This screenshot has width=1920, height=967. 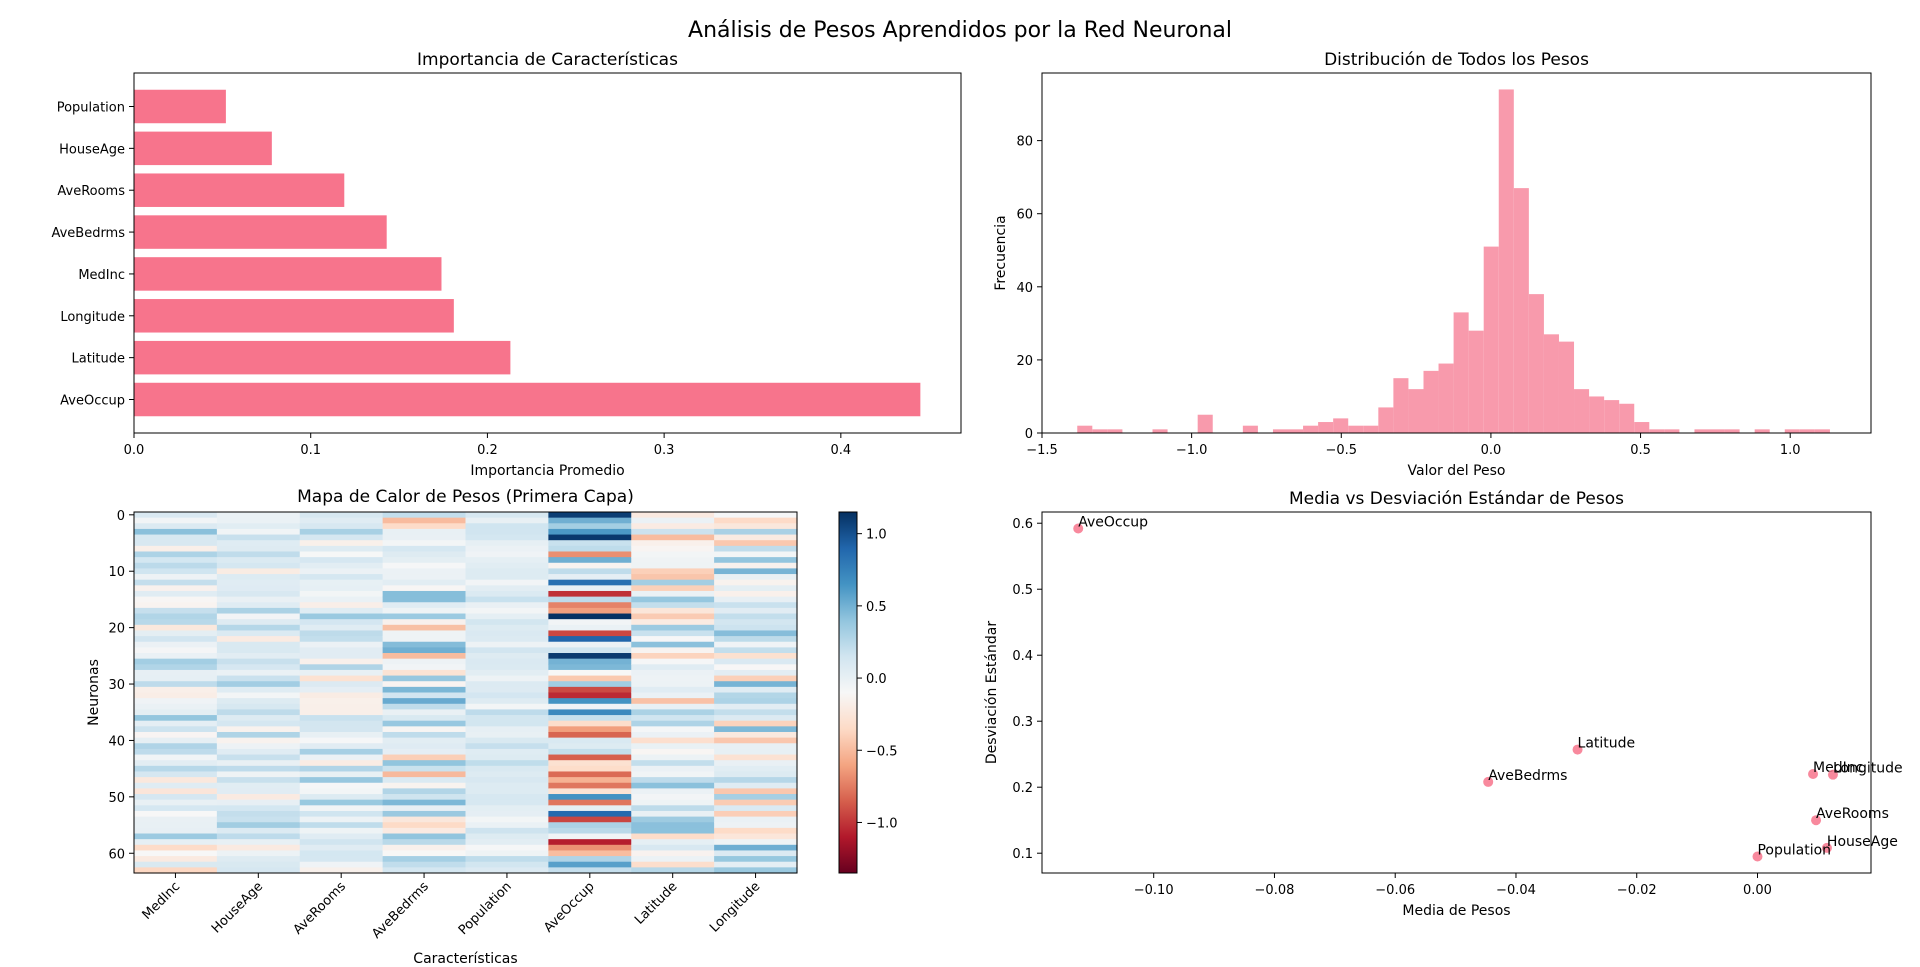 I want to click on y-axis-label: Desviación Estándar, so click(x=992, y=692).